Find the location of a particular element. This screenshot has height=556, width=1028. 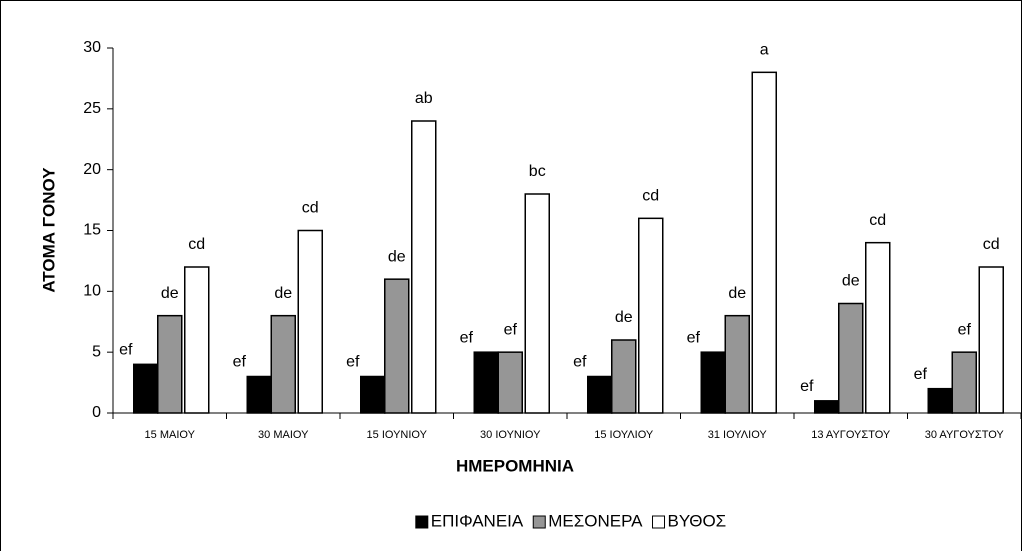

legend-label: ΕΠΙΦΑΝΕΙΑ is located at coordinates (477, 520).